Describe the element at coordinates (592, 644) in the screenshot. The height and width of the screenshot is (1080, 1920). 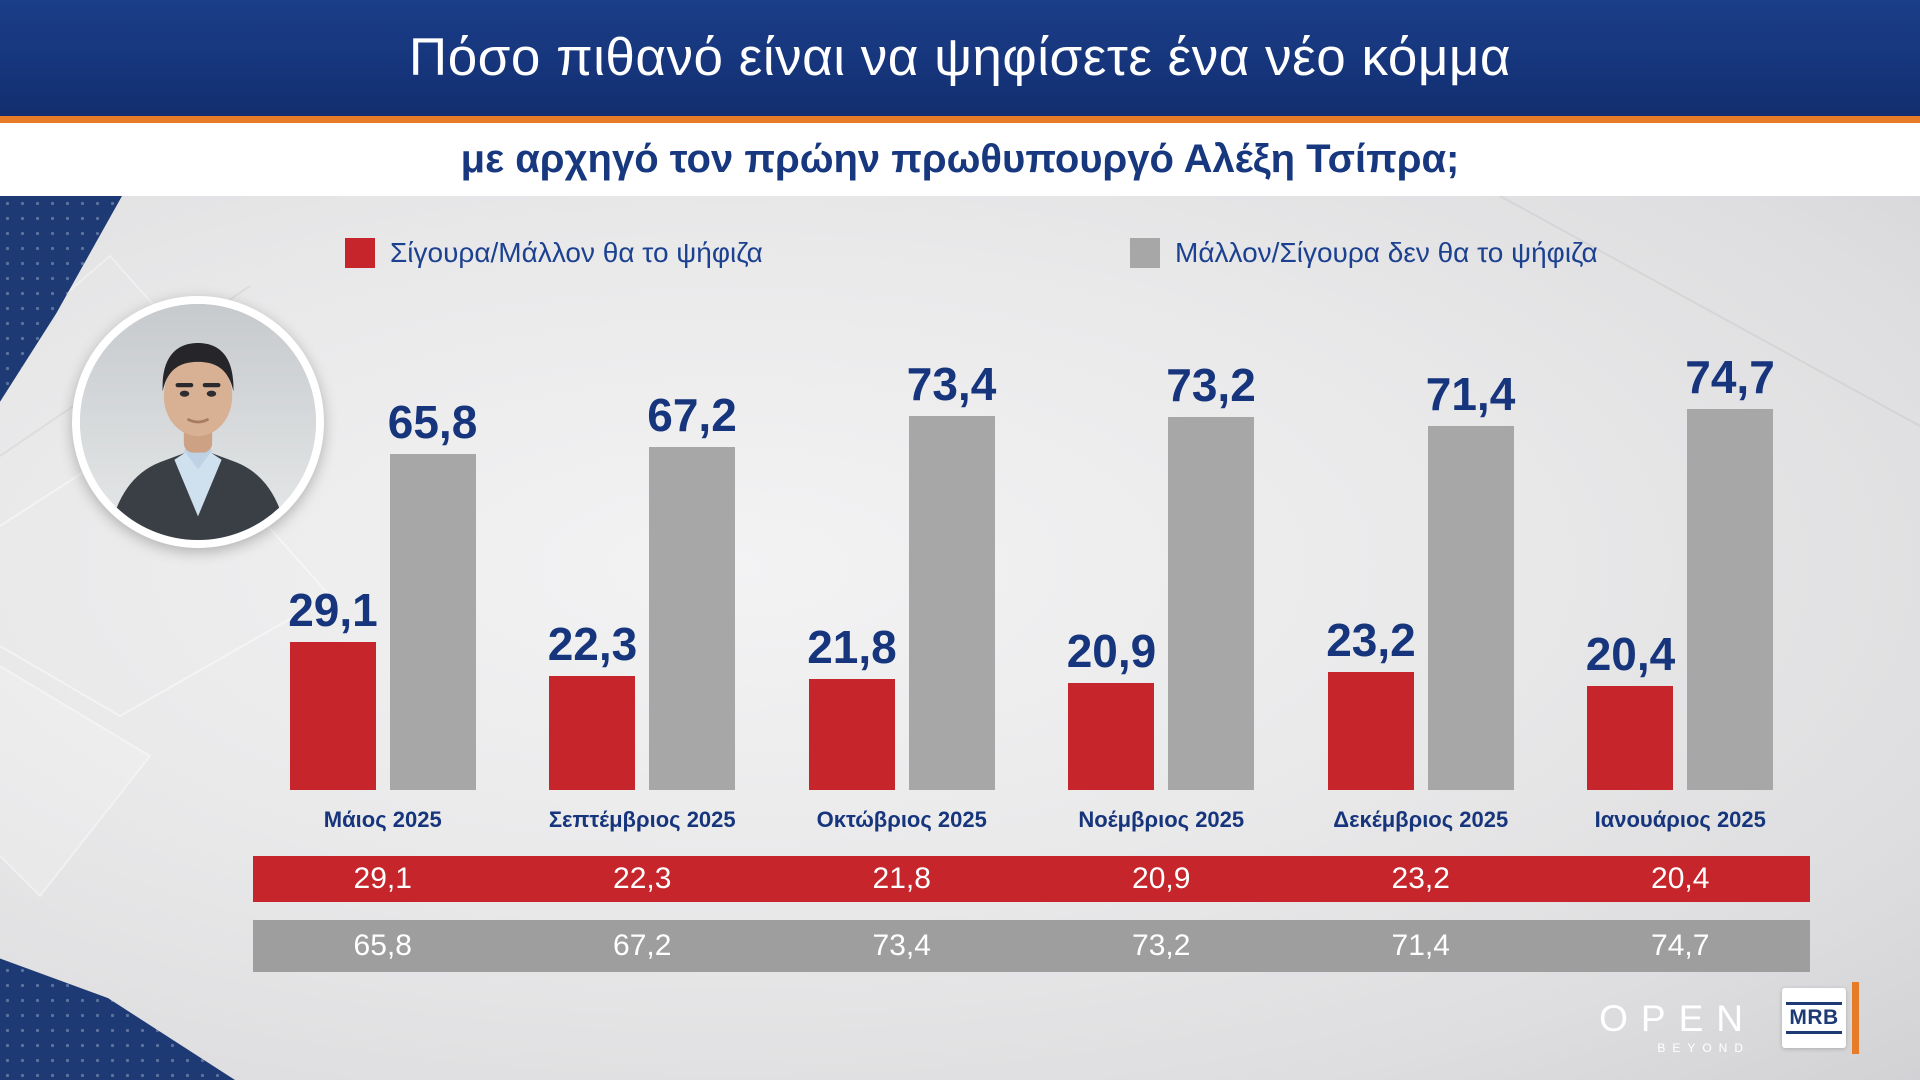
I see `bar-value-label: 22,3` at that location.